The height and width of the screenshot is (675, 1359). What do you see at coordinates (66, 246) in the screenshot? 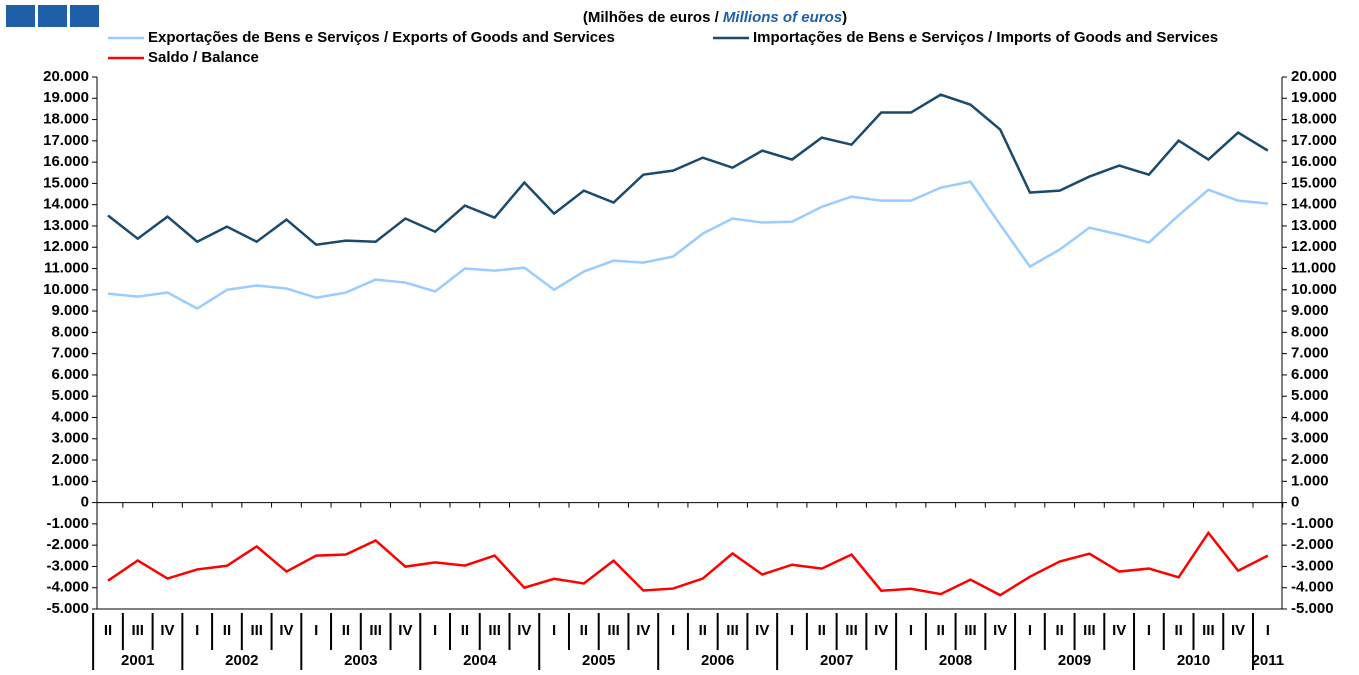
I see `y-tick-label: 12.000` at bounding box center [66, 246].